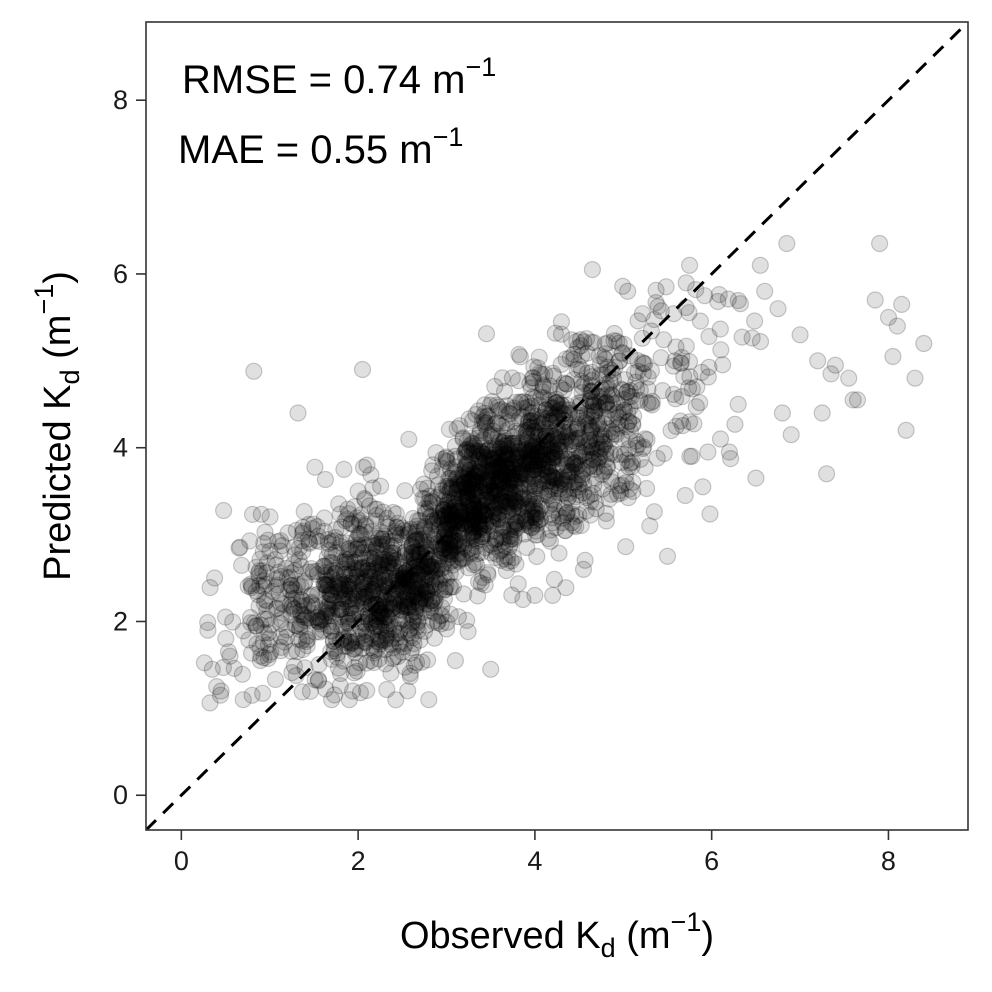 The height and width of the screenshot is (992, 992). Describe the element at coordinates (557, 935) in the screenshot. I see `x-axis-title: Observed Kd (m−1)` at that location.